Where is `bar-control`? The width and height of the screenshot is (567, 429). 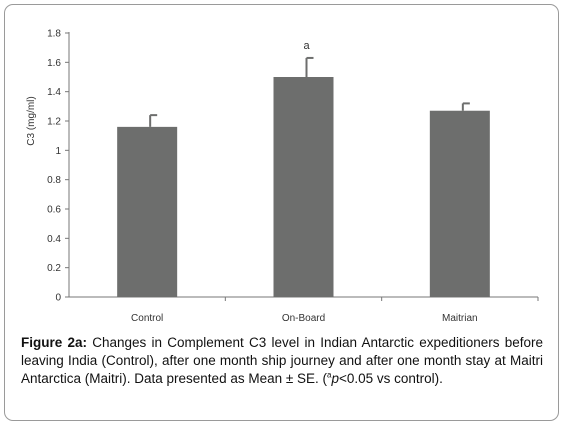 bar-control is located at coordinates (147, 211).